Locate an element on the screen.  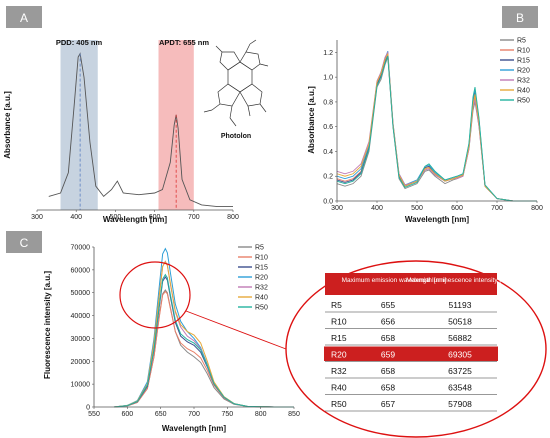
table-cell-intensity: 69305 is located at coordinates (460, 355).